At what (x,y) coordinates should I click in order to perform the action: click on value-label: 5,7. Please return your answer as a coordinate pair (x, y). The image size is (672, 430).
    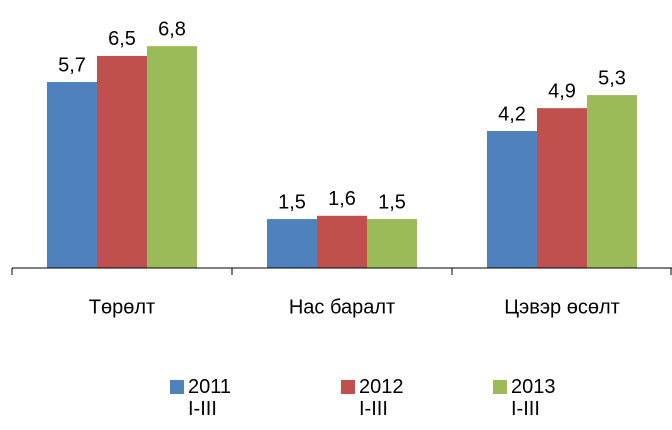
    Looking at the image, I should click on (72, 65).